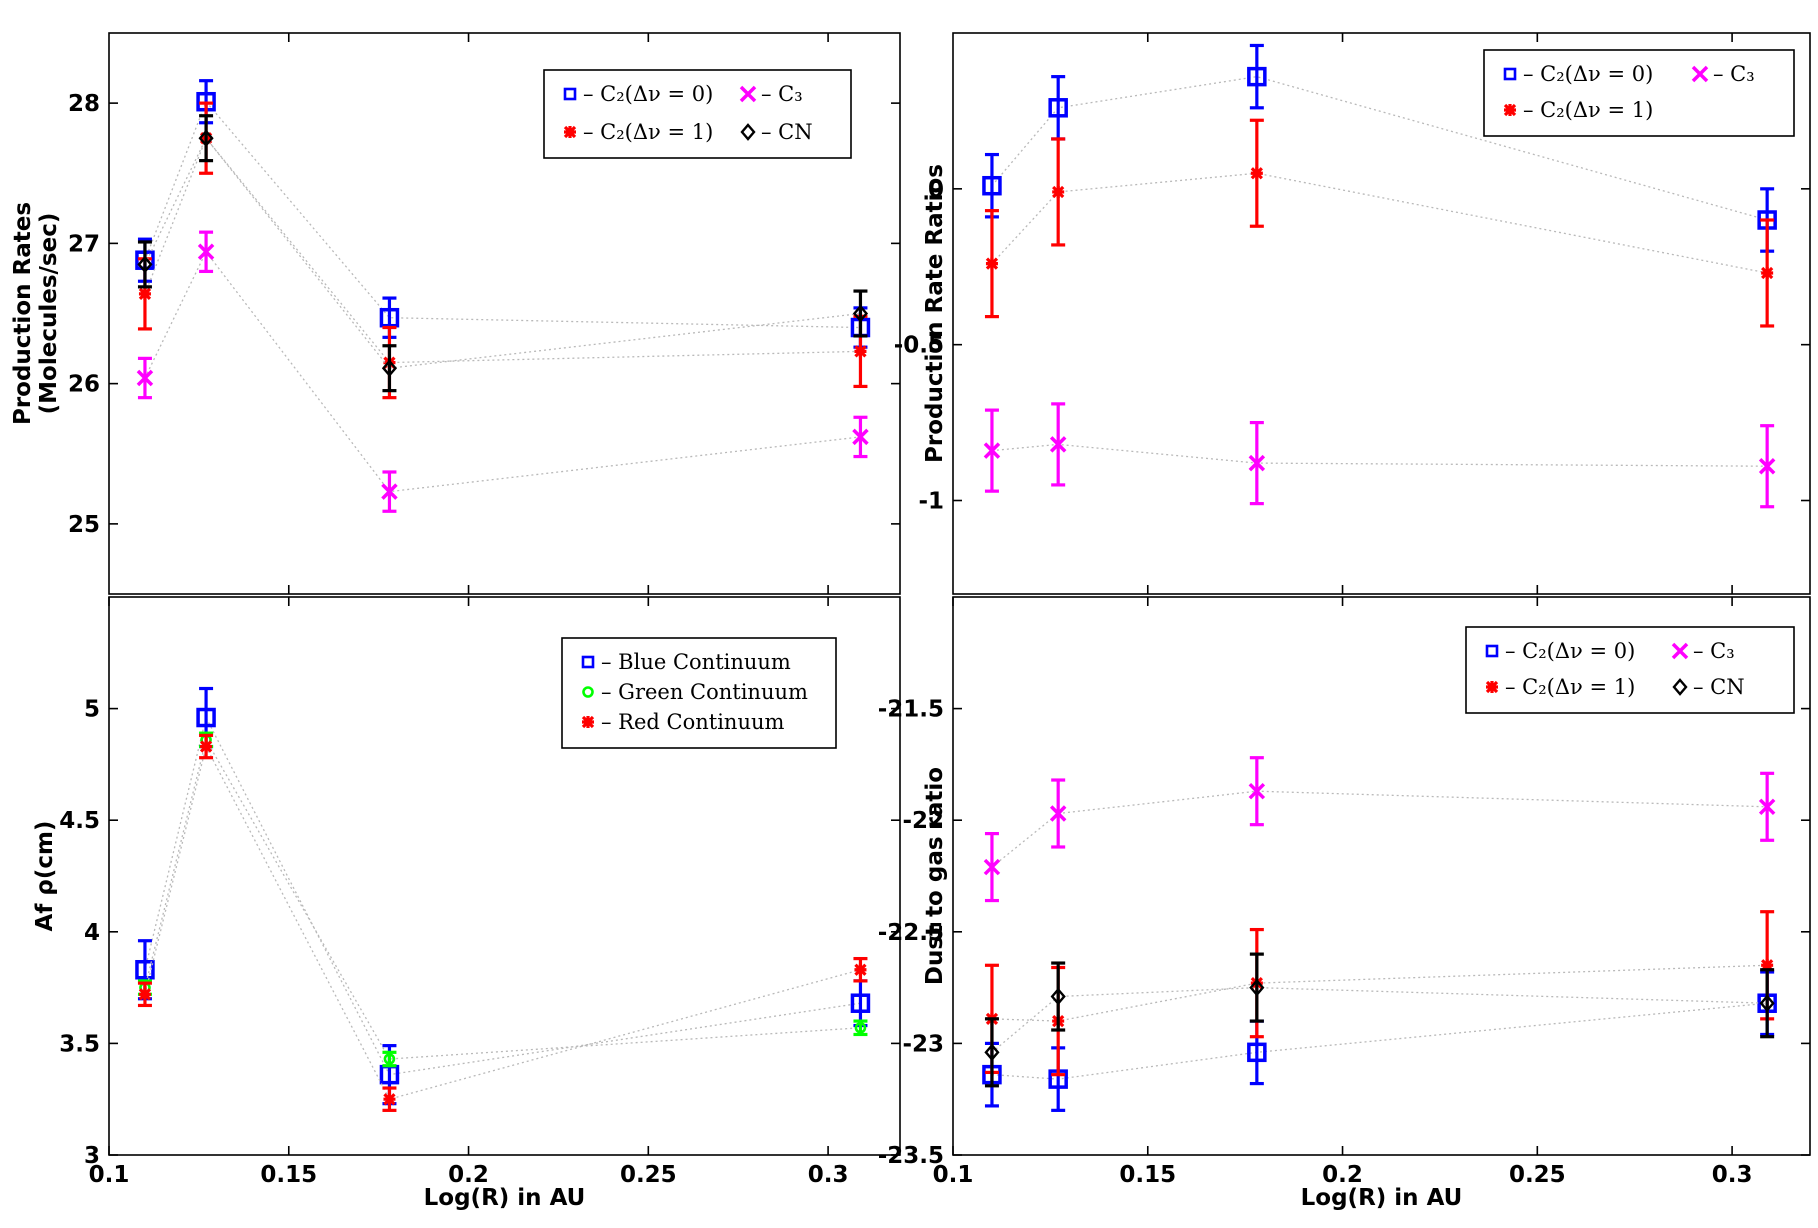 The width and height of the screenshot is (1818, 1228). I want to click on series-cn, so click(1379, 1020).